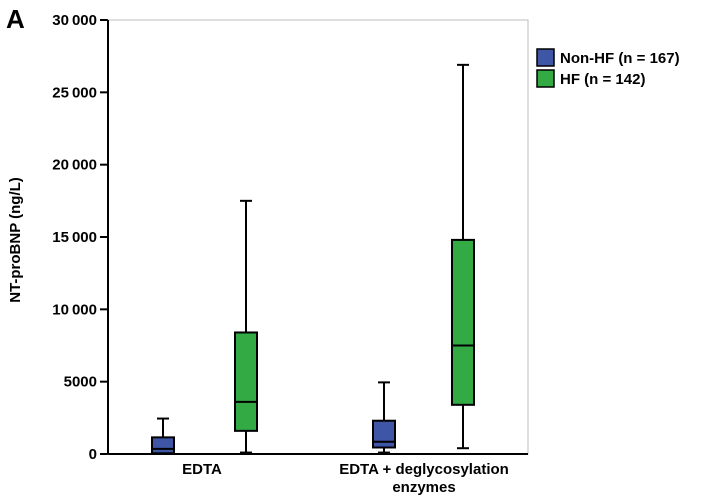  I want to click on box-hf-edta-deglyco, so click(463, 256).